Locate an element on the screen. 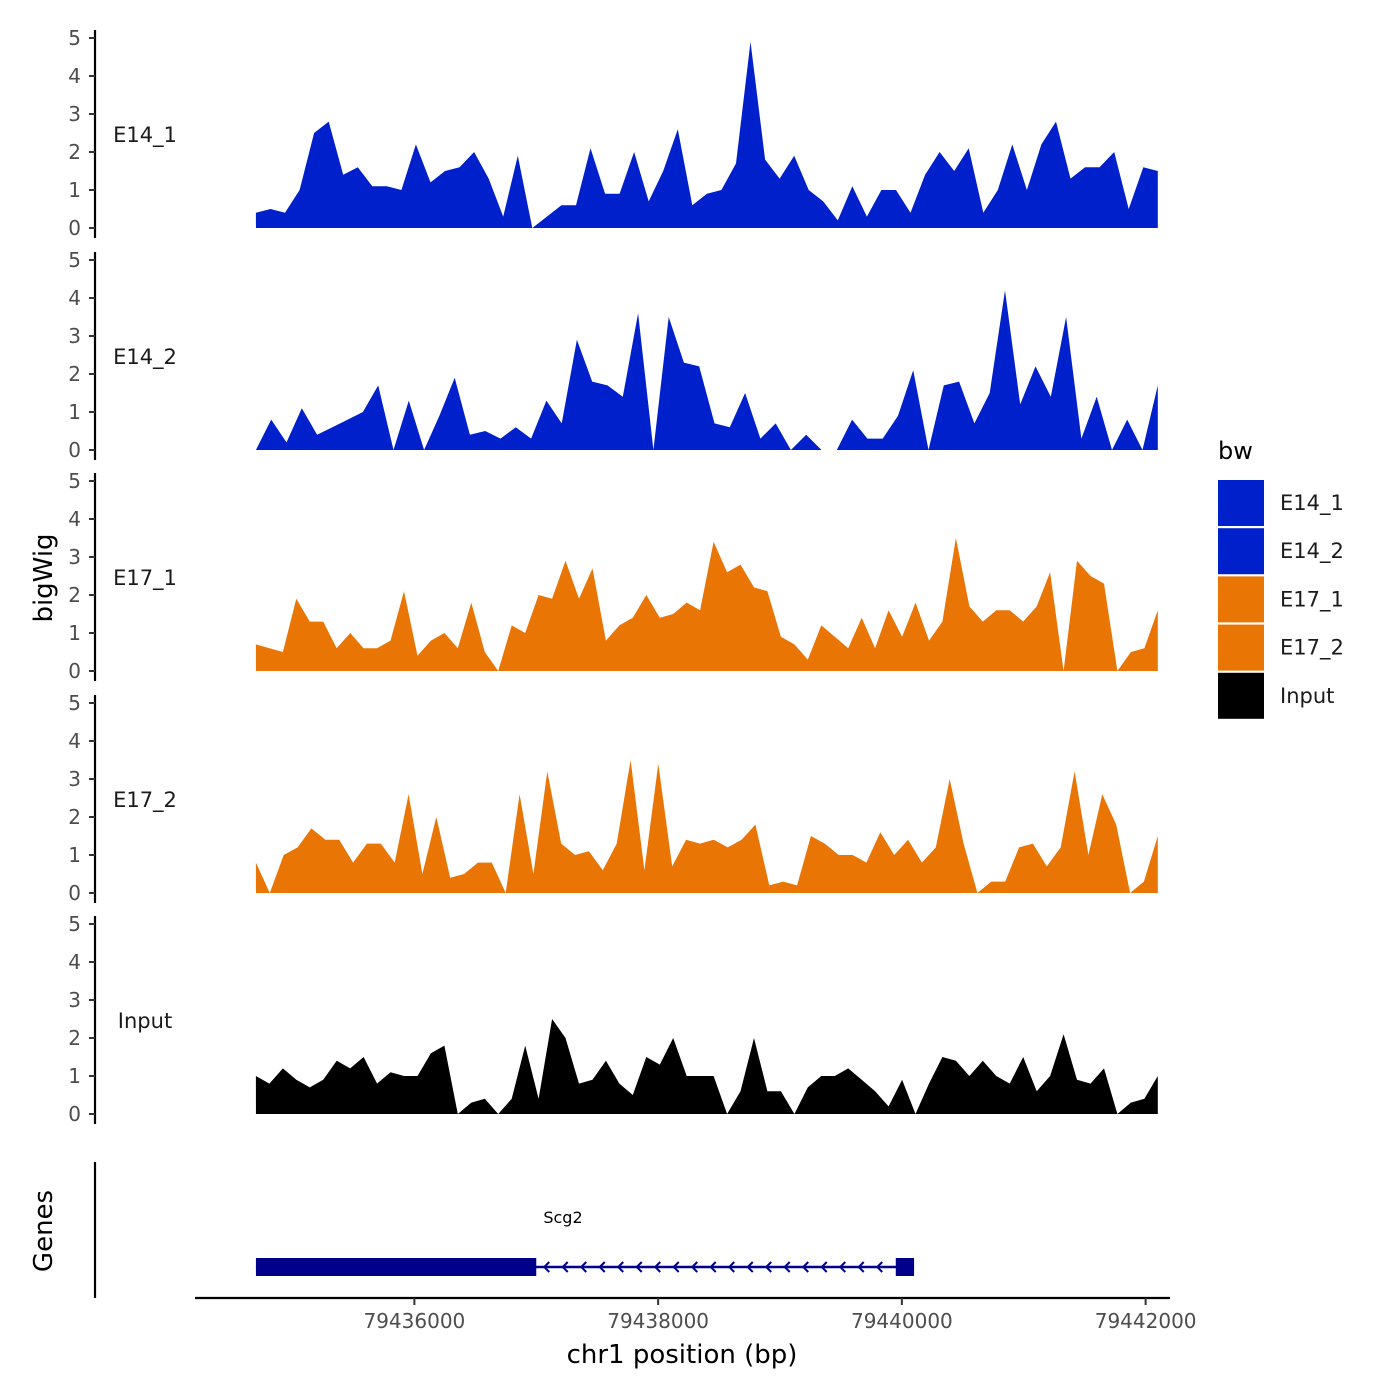 The image size is (1400, 1400). track-label: E14_1 is located at coordinates (145, 135).